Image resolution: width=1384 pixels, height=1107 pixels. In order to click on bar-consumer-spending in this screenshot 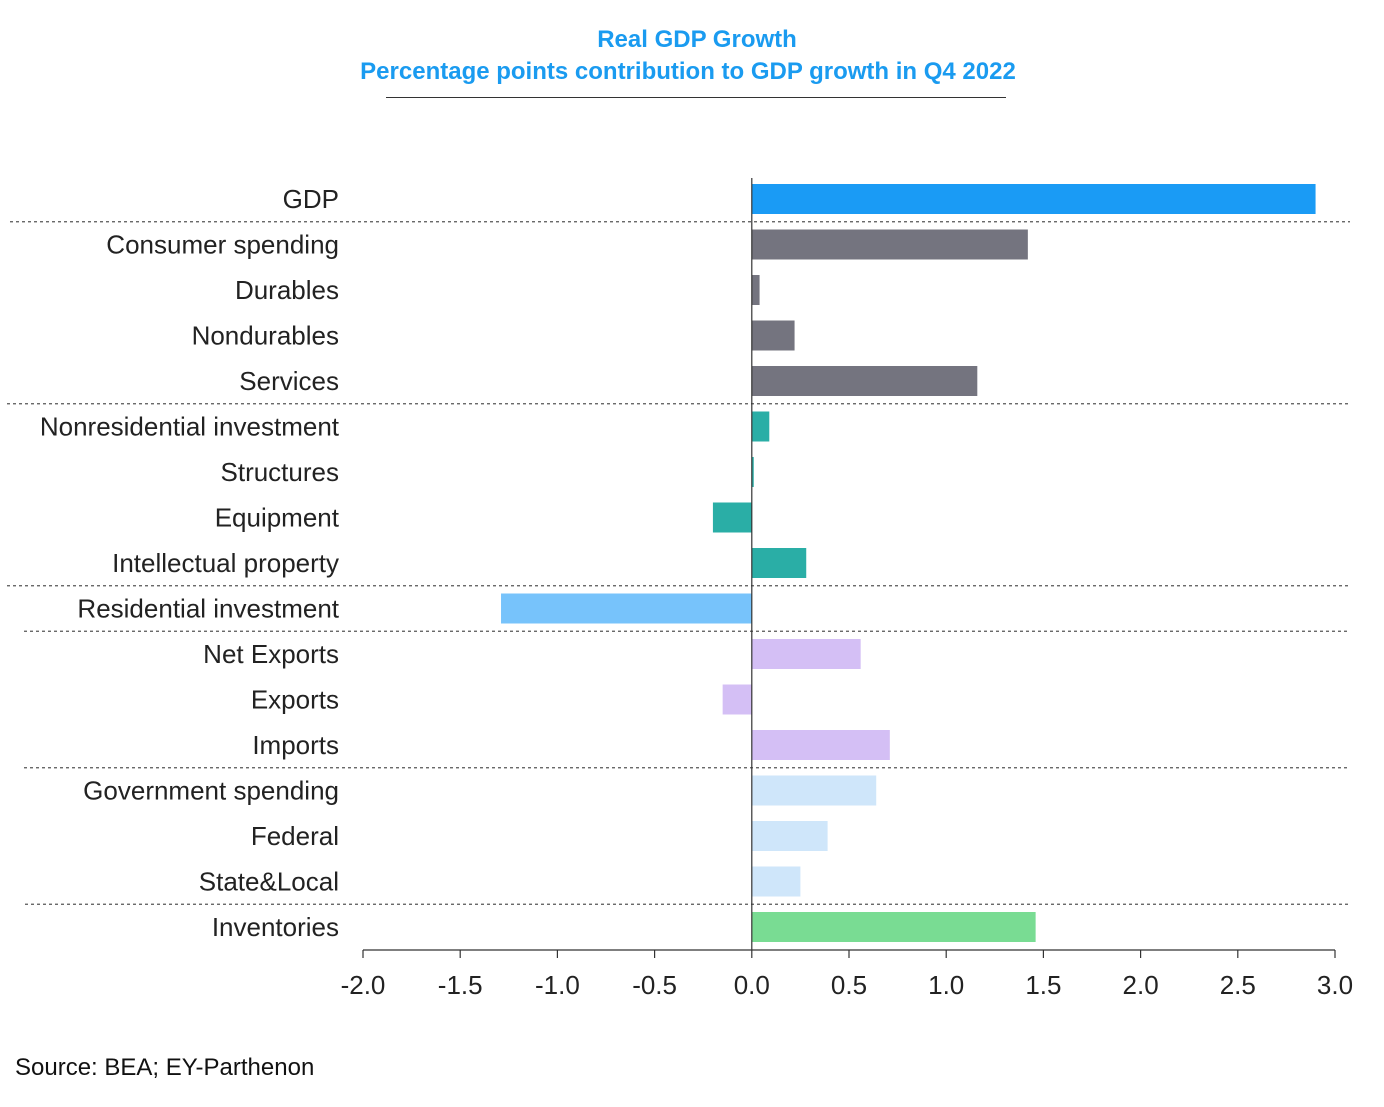, I will do `click(889, 244)`.